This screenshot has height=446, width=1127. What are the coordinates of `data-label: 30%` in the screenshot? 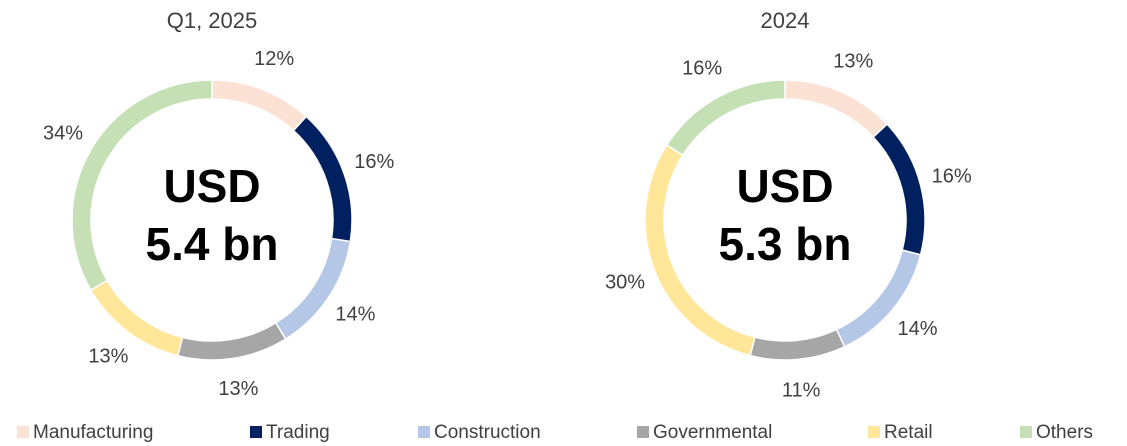 It's located at (625, 283).